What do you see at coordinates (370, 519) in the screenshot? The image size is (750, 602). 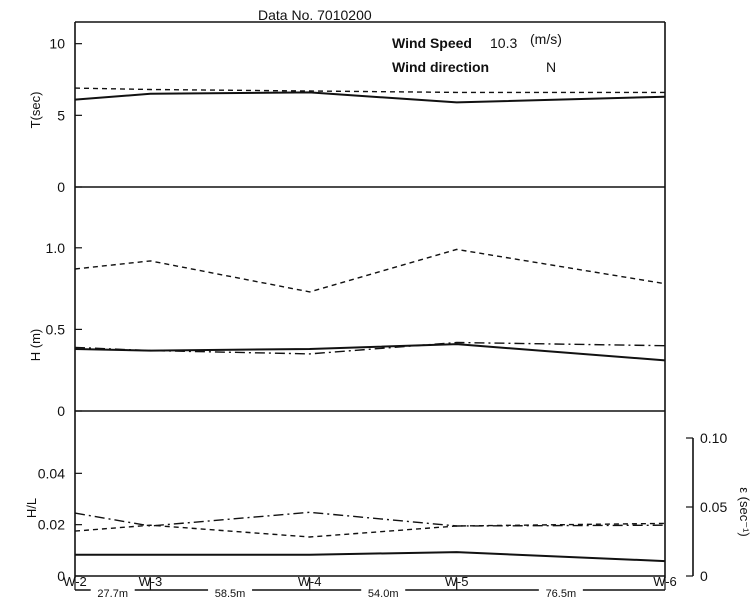 I see `panel-2-series-dashdot` at bounding box center [370, 519].